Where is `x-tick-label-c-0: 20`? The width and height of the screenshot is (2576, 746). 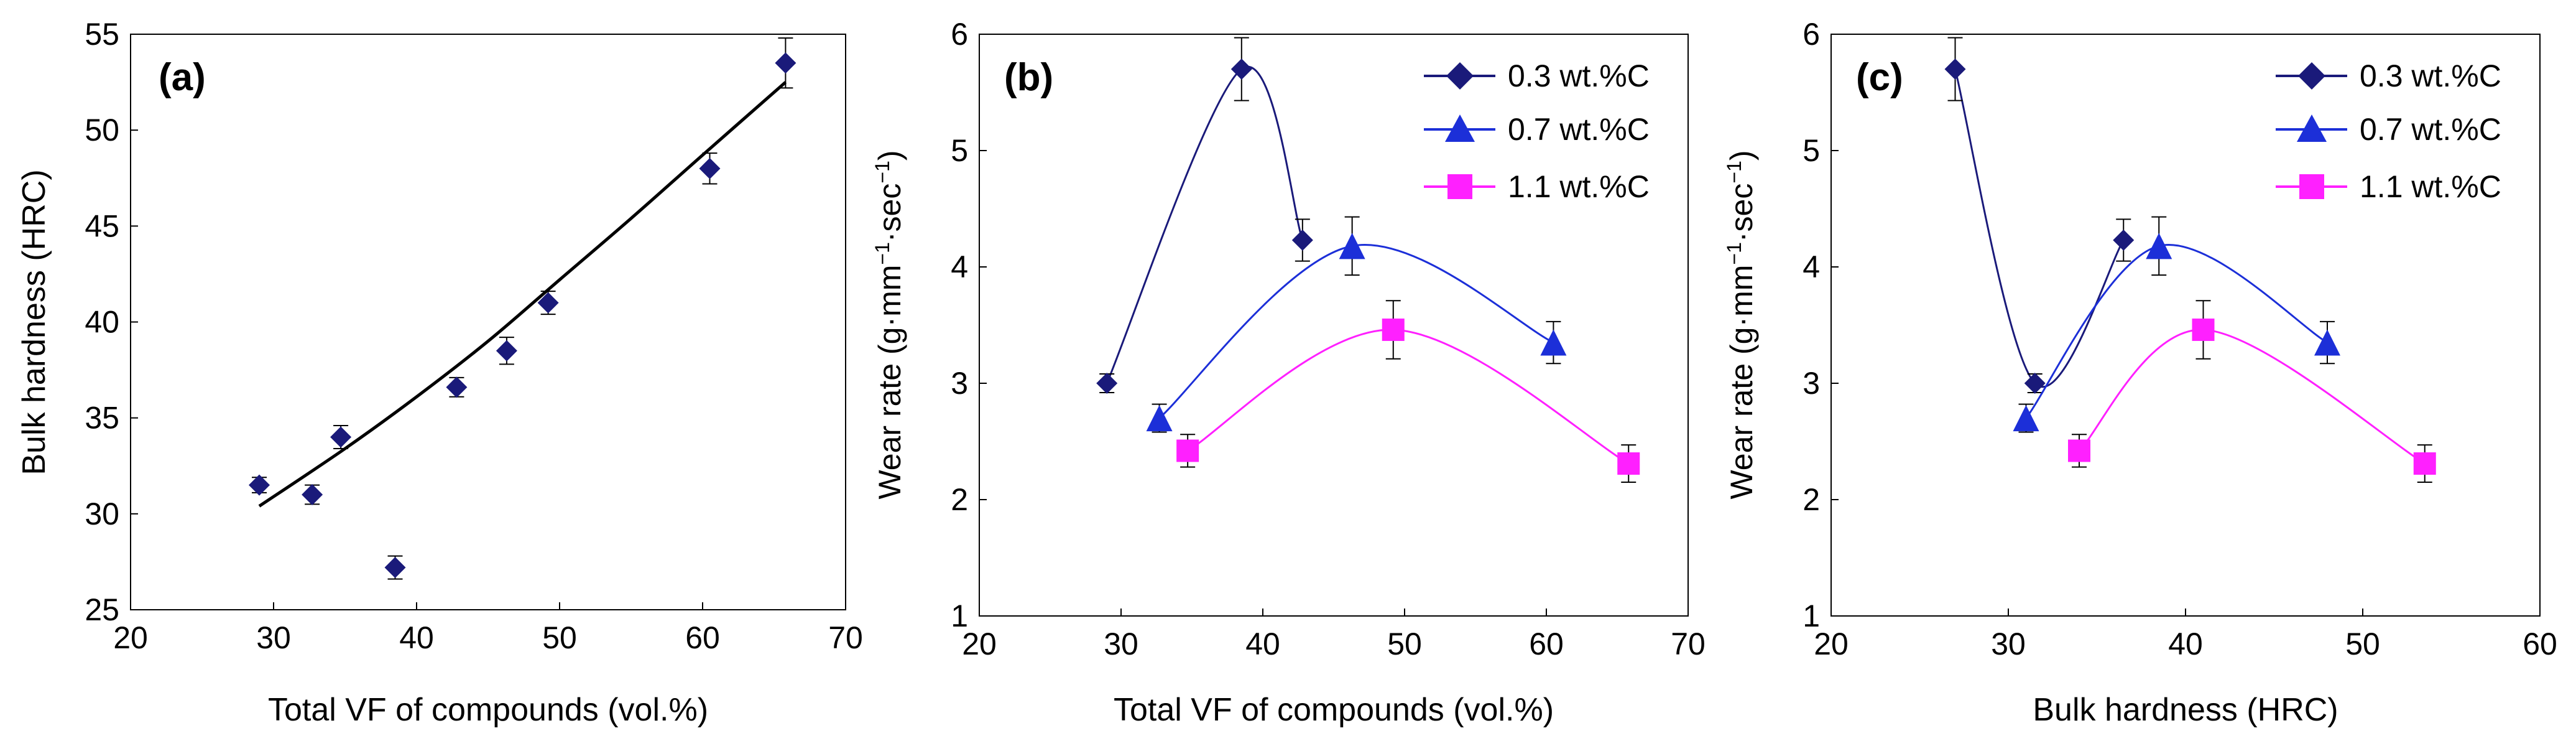 x-tick-label-c-0: 20 is located at coordinates (1831, 644).